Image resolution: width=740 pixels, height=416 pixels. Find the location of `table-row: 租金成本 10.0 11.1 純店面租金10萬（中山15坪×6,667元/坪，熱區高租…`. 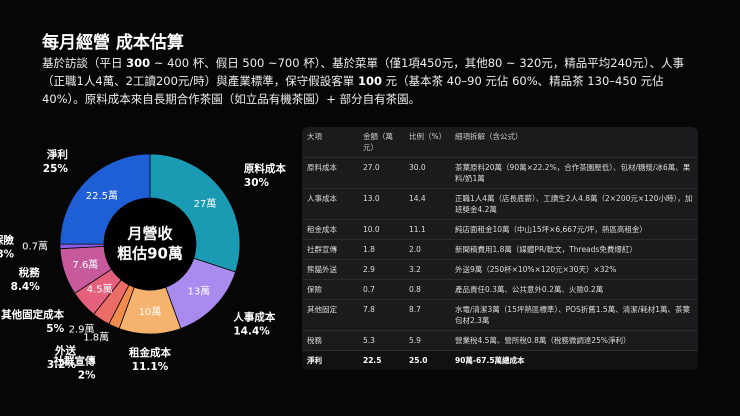

table-row: 租金成本 10.0 11.1 純店面租金10萬（中山15坪×6,667元/坪，熱區高租… is located at coordinates (500, 229).